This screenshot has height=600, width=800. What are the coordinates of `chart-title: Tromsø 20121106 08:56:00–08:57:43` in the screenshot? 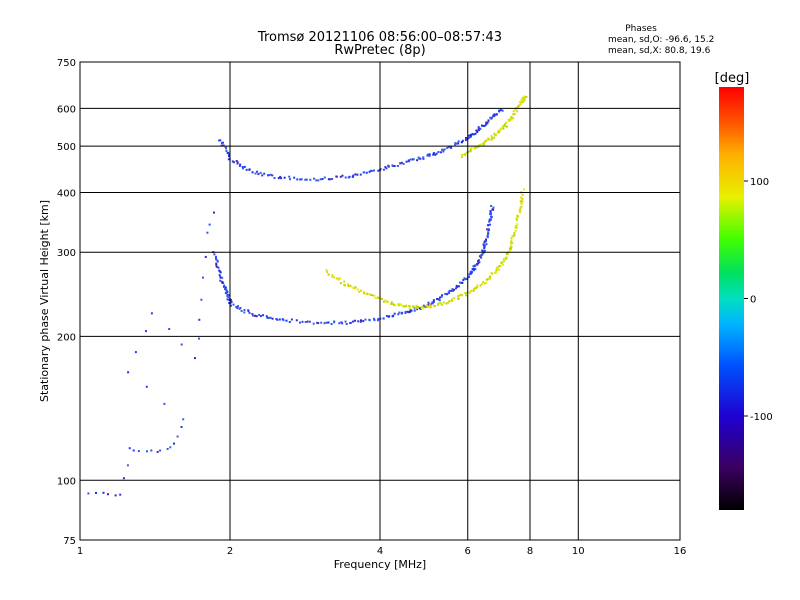 It's located at (379, 37).